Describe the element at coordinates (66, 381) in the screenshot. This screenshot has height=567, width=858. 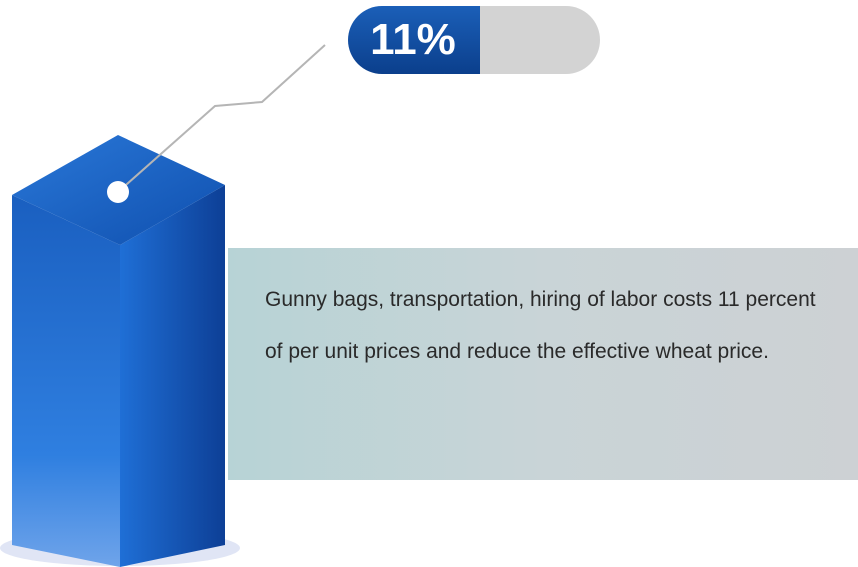
I see `column-left` at that location.